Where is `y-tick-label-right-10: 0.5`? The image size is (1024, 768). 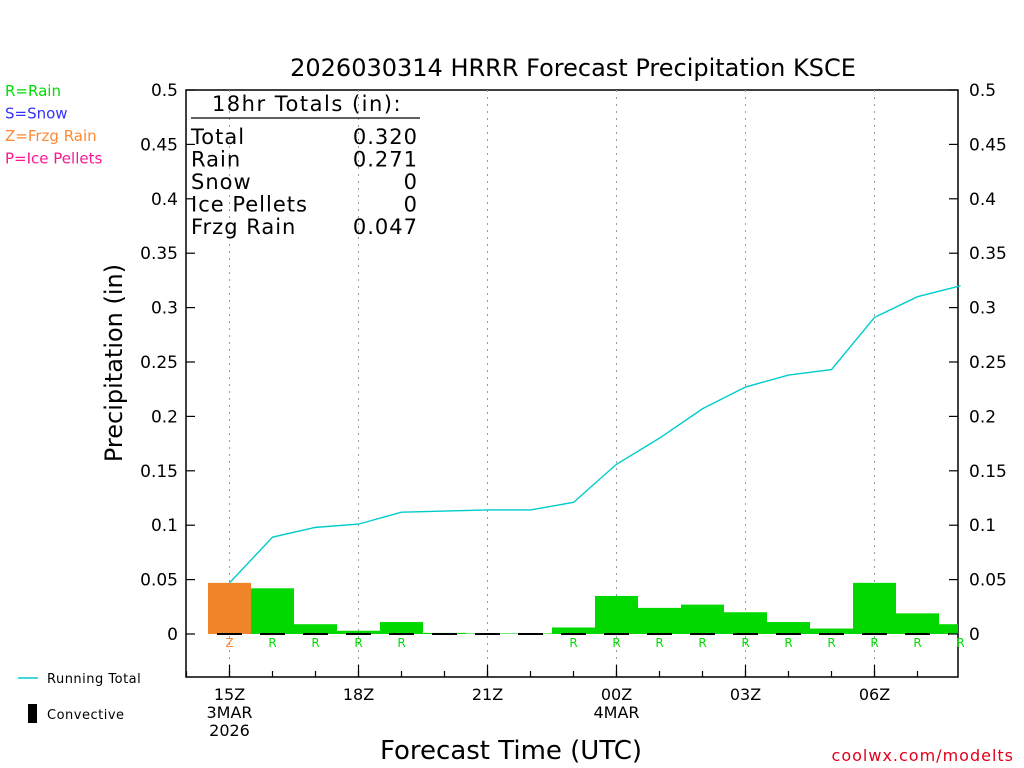 y-tick-label-right-10: 0.5 is located at coordinates (982, 91).